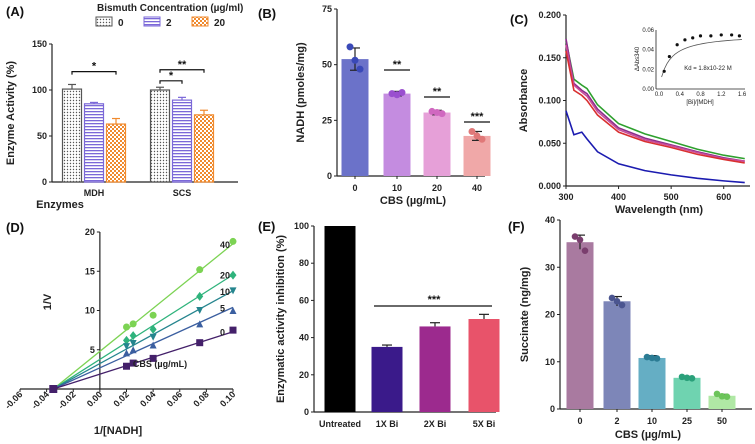  I want to click on y-tick-label-d: 20, so click(90, 232).